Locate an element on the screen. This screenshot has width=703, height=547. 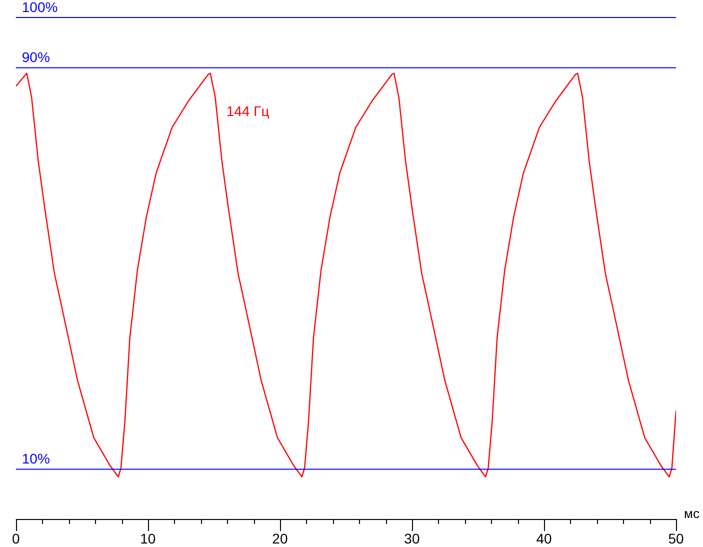
ref-line-label: 10% is located at coordinates (36, 458).